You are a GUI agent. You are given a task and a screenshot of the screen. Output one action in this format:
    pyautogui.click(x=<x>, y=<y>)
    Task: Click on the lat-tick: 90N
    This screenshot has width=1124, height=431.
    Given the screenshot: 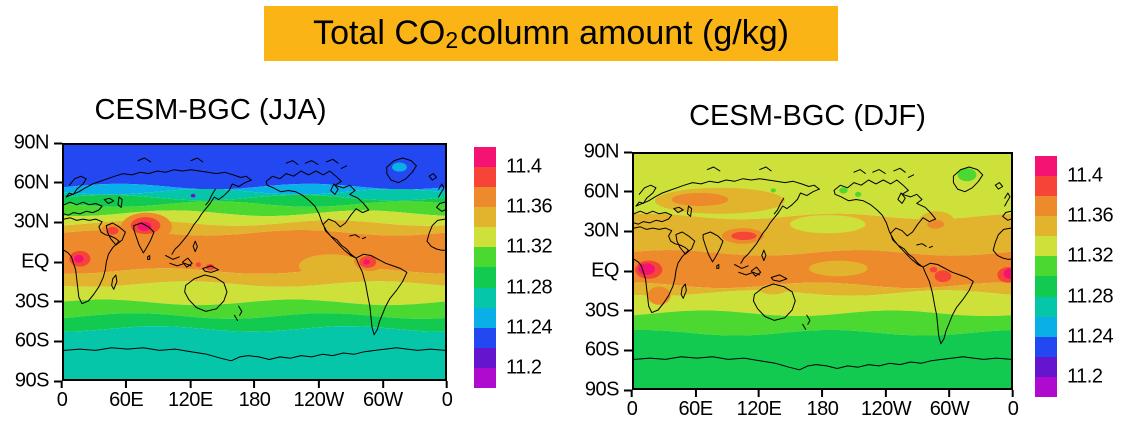 What is the action you would take?
    pyautogui.click(x=38, y=143)
    